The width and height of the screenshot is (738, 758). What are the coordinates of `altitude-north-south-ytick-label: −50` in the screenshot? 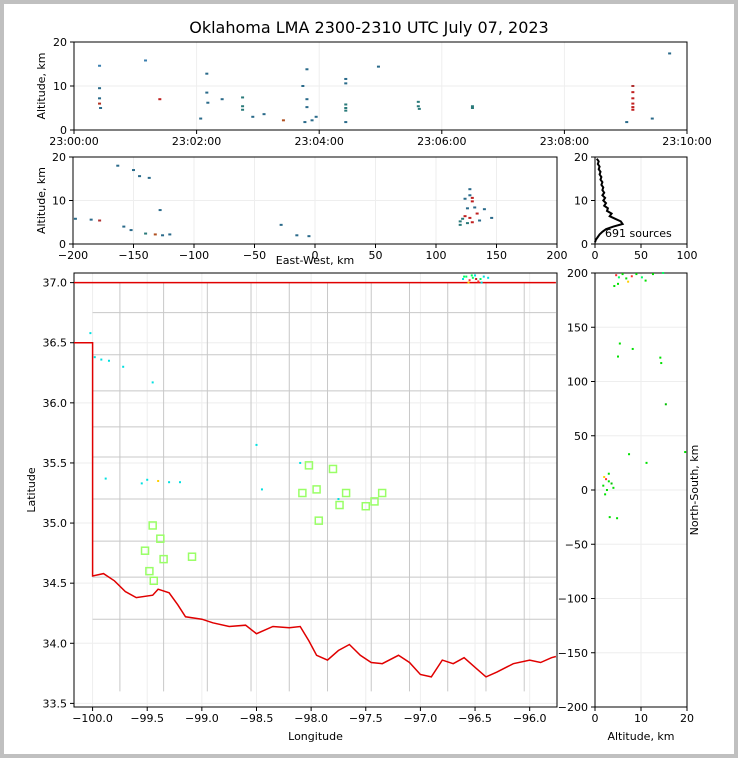 It's located at (576, 544).